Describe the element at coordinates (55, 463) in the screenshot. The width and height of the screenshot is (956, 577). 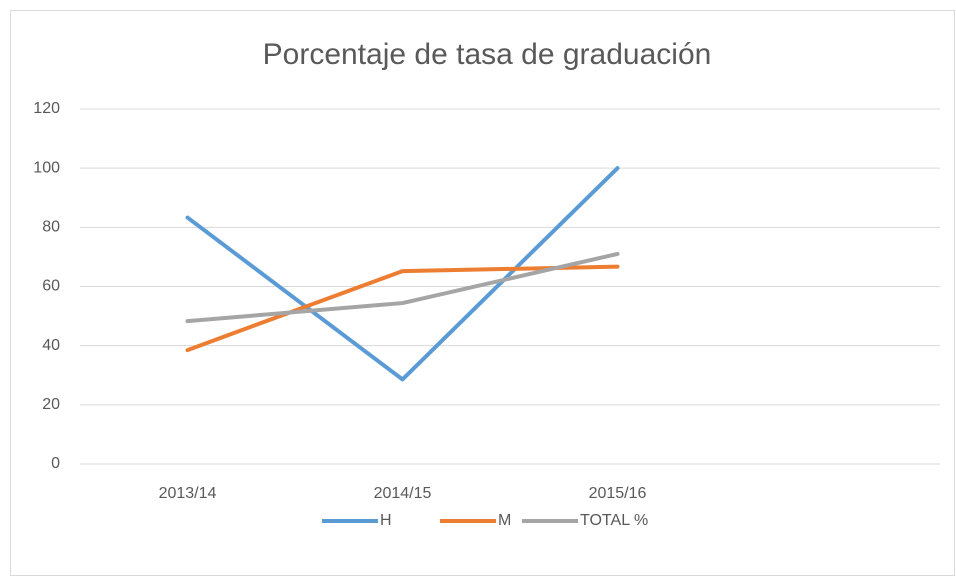
I see `y-tick-label: 0` at that location.